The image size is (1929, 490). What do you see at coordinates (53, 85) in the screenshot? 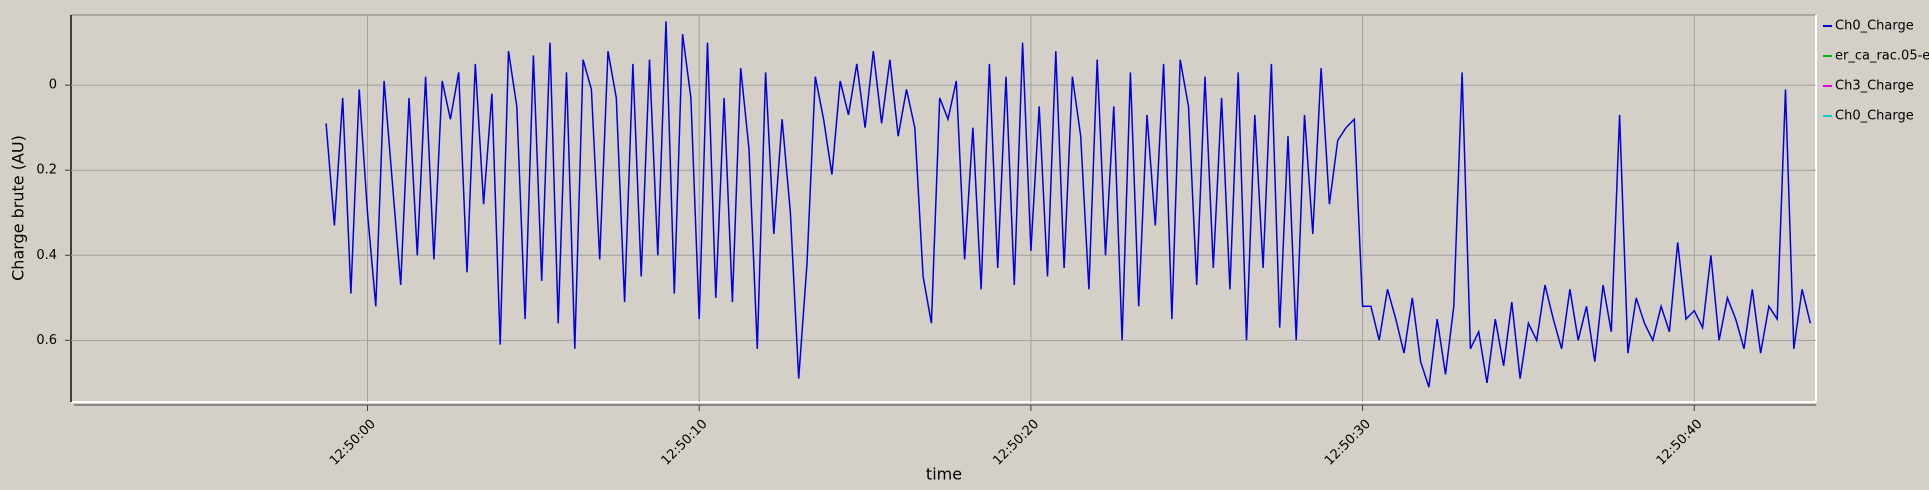
I see `y-tick-label: 0` at bounding box center [53, 85].